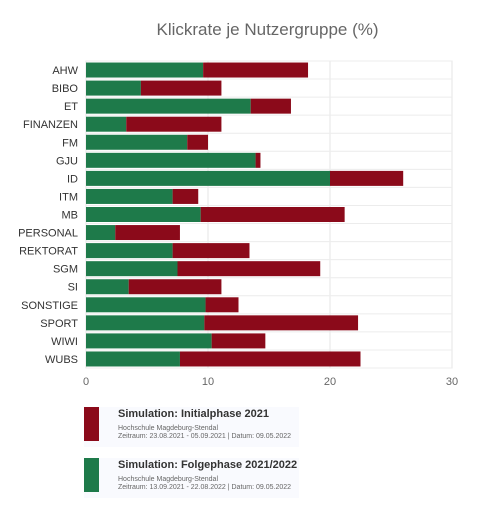 Image resolution: width=485 pixels, height=516 pixels. What do you see at coordinates (208, 382) in the screenshot?
I see `x-tick-label: 10` at bounding box center [208, 382].